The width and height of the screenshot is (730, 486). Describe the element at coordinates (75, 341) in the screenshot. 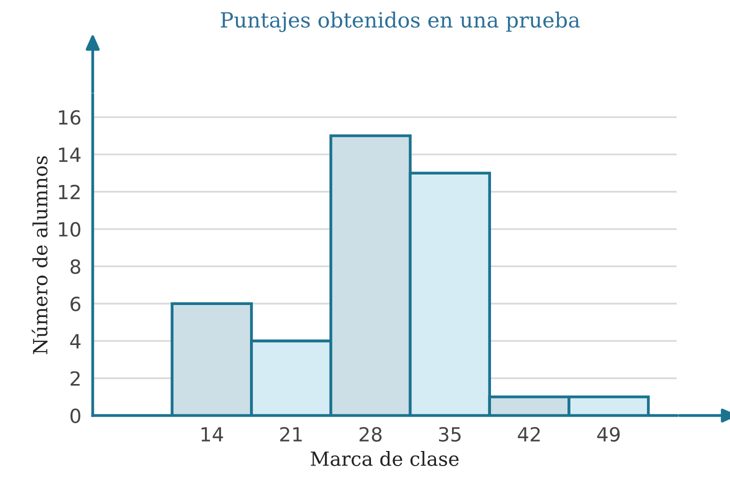

I see `y-tick-label: 4` at that location.